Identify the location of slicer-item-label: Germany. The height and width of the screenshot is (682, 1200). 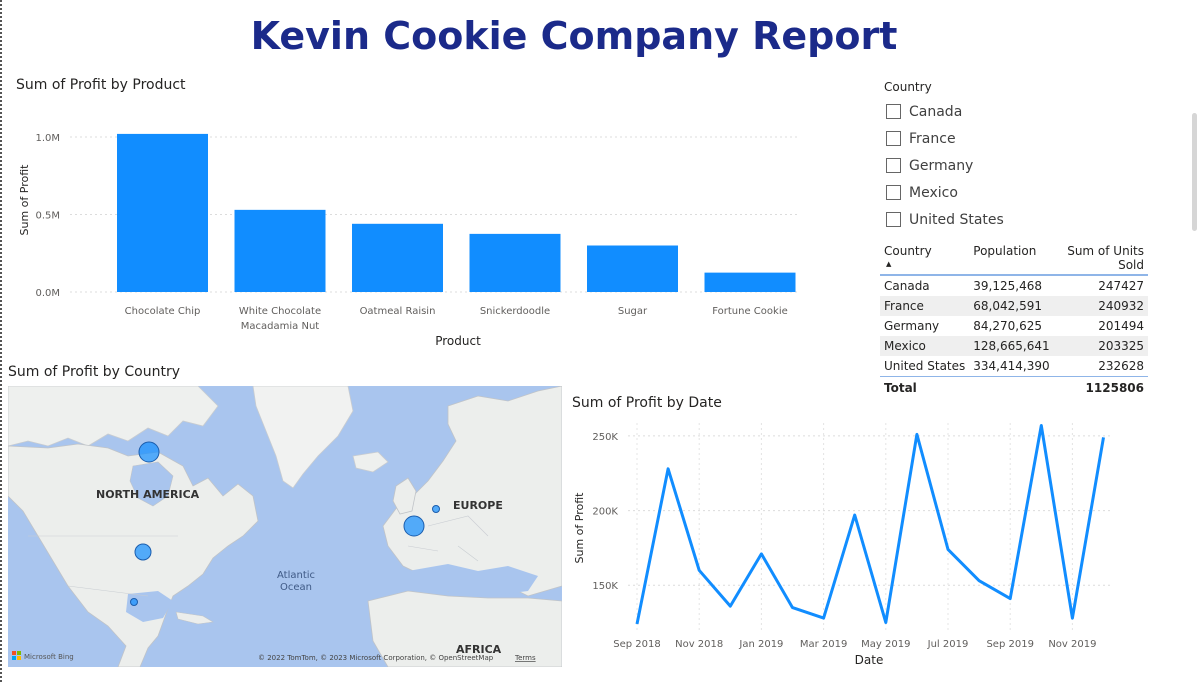
(941, 165).